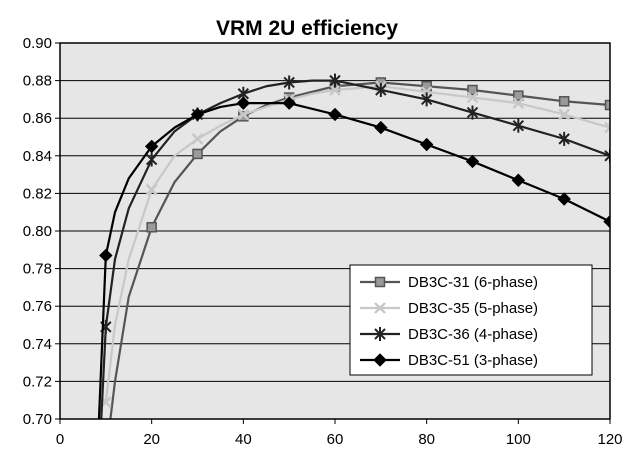 This screenshot has height=467, width=630. Describe the element at coordinates (37, 306) in the screenshot. I see `y-tick-label: 0.76` at that location.